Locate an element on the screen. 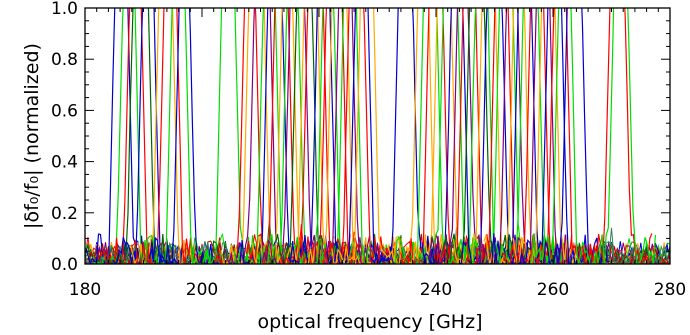 This screenshot has height=335, width=690. x-tick-label: 220 is located at coordinates (319, 290).